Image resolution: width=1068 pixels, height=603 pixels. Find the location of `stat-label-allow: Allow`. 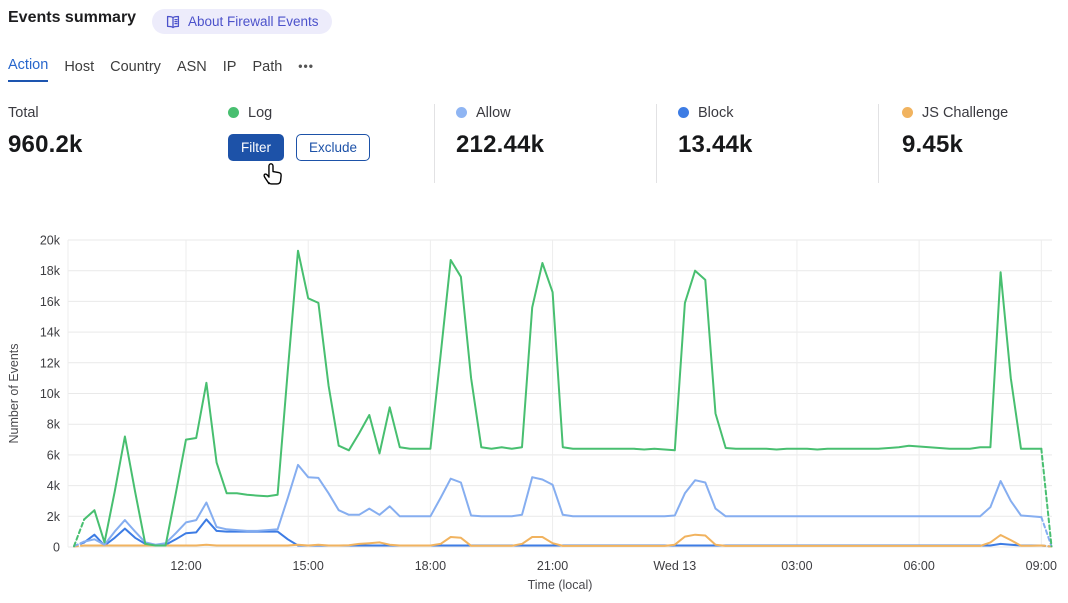

stat-label-allow: Allow is located at coordinates (493, 112).